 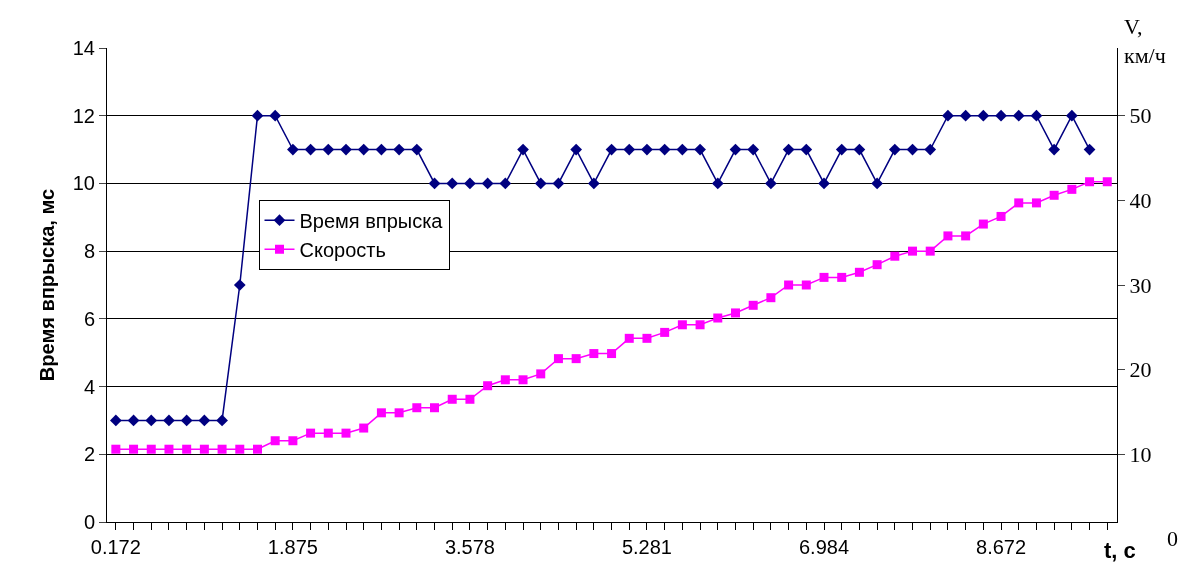 What do you see at coordinates (89, 318) in the screenshot?
I see `y-tick-label: 6` at bounding box center [89, 318].